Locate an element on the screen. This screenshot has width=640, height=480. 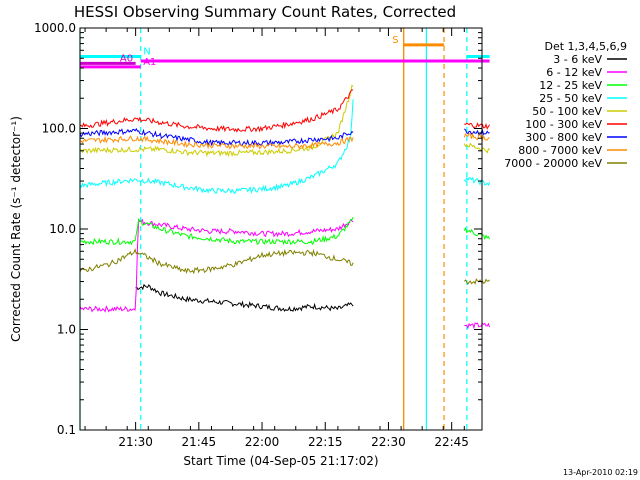
x-tick-label: 21:45 is located at coordinates (199, 442).